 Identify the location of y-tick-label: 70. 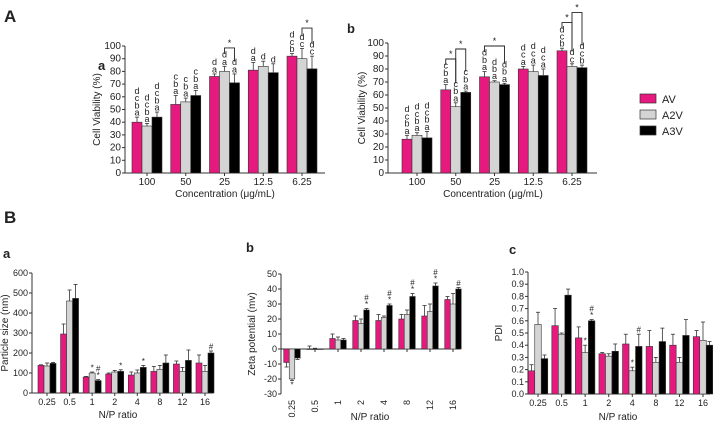
(116, 84).